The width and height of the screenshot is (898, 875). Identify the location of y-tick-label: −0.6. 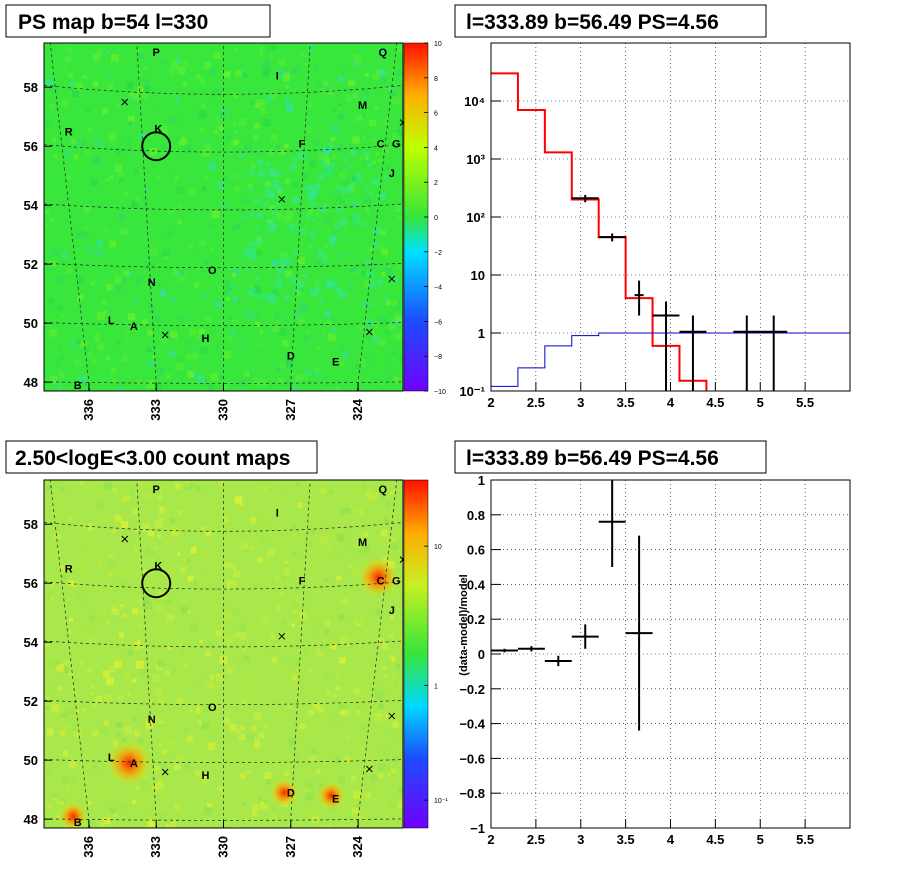
(472, 758).